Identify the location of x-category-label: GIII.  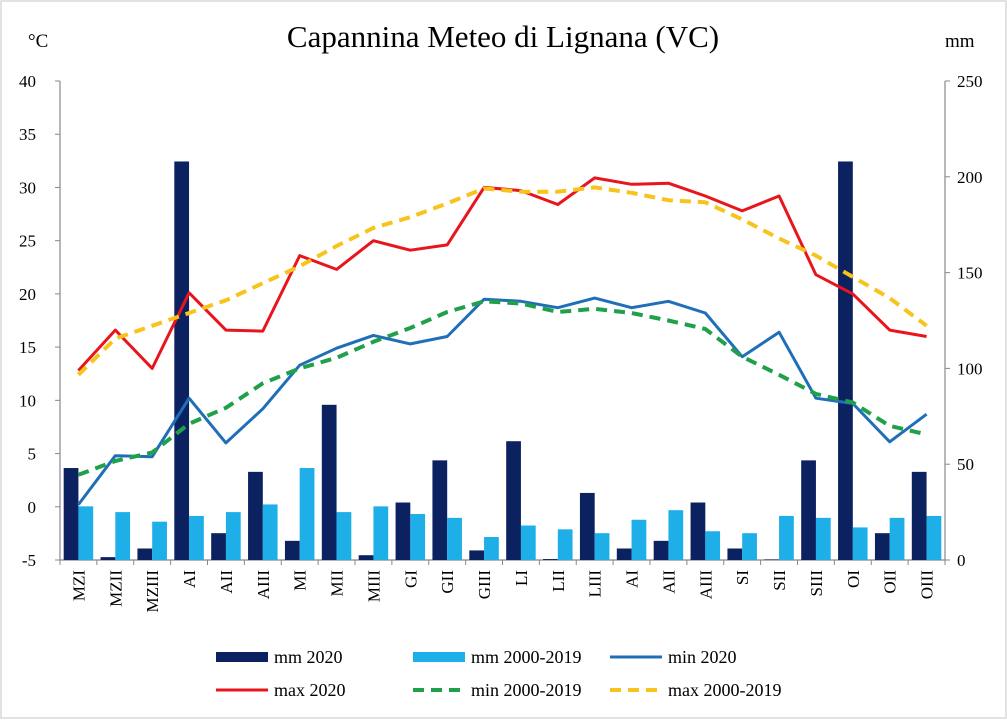
(484, 585).